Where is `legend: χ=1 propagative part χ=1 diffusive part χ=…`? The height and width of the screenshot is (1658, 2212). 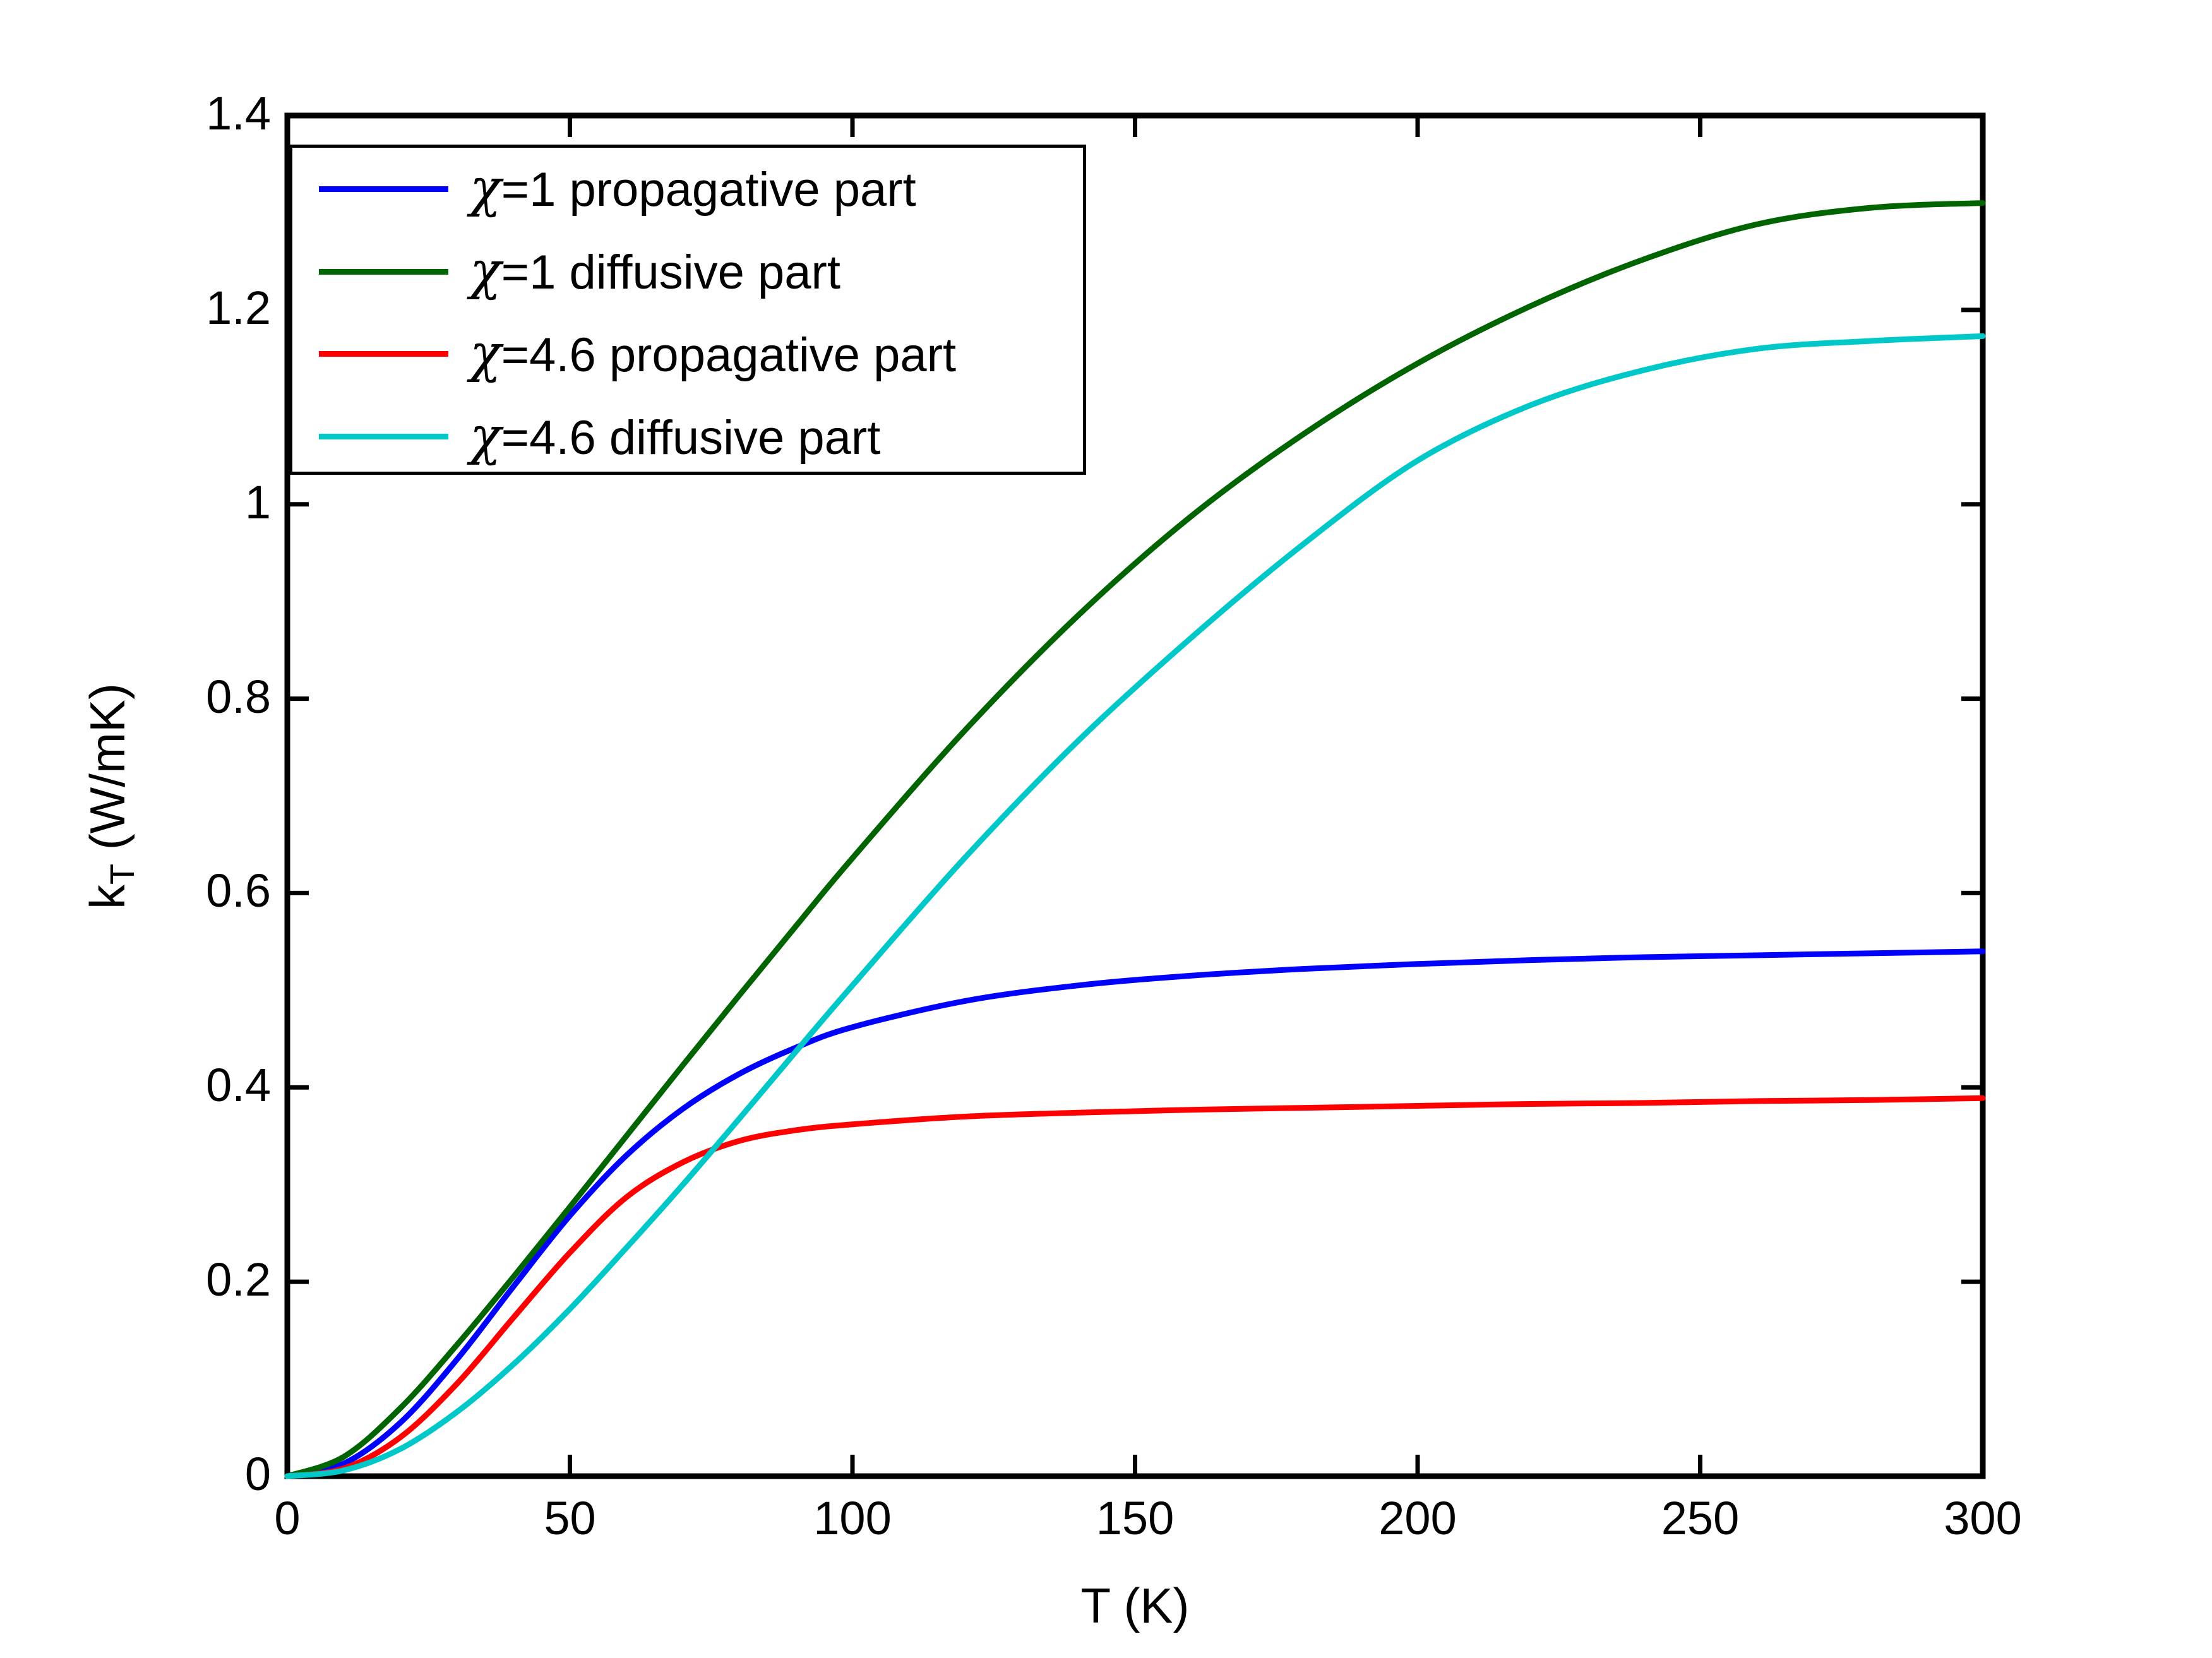
legend: χ=1 propagative part χ=1 diffusive part χ=… is located at coordinates (687, 310).